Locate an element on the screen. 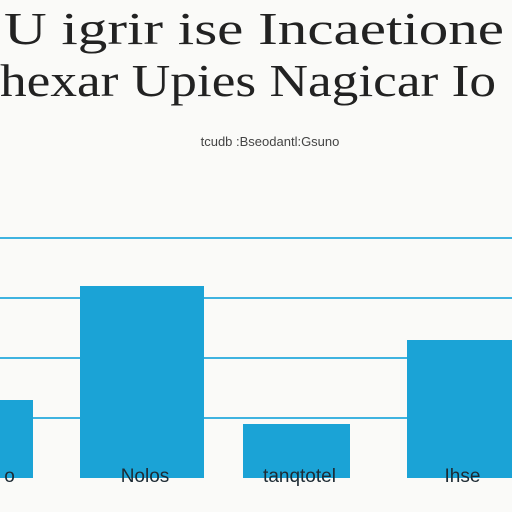 This screenshot has height=512, width=512. chart-title: U igrir ise Incaetione is located at coordinates (254, 28).